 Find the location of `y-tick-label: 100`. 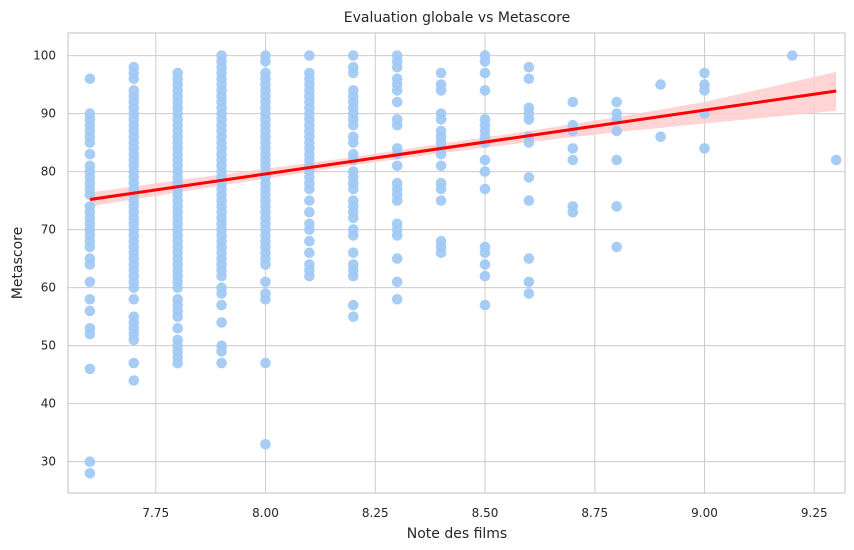

y-tick-label: 100 is located at coordinates (44, 56).